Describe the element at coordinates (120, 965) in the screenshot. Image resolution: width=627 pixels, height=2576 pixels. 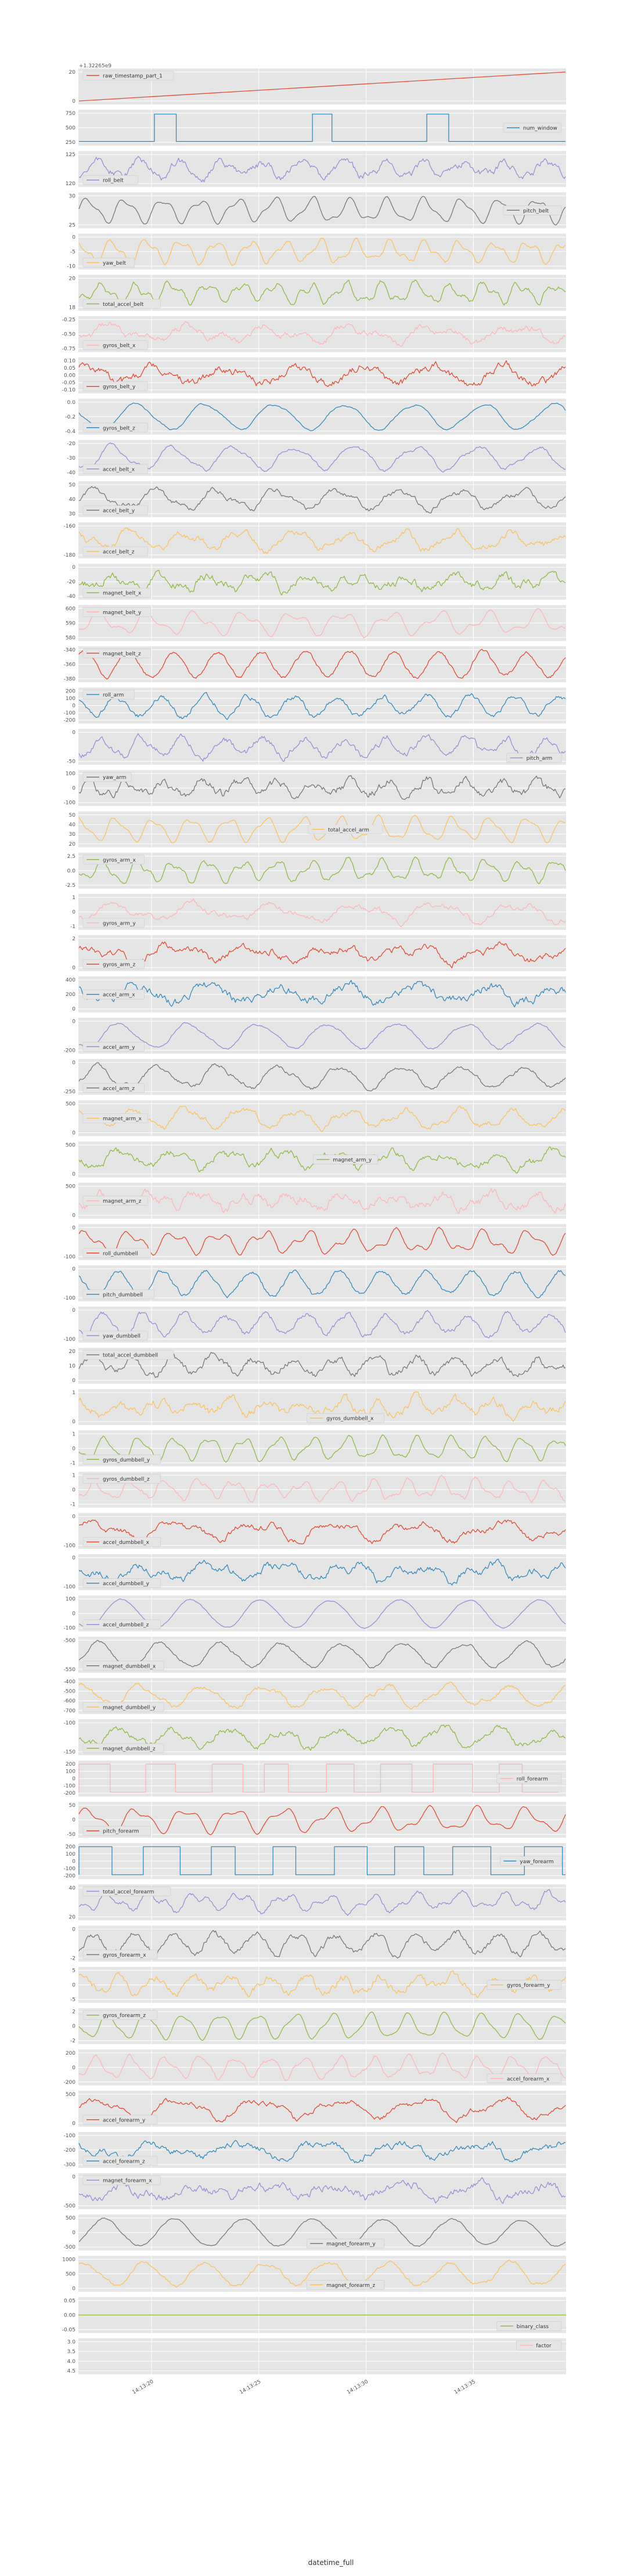
I see `legend-label: gyros_arm_z` at that location.